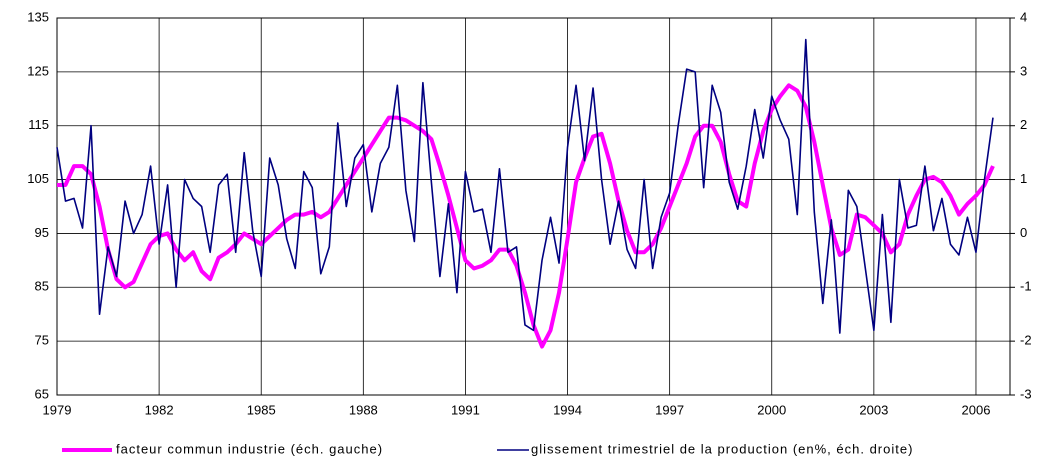 The height and width of the screenshot is (462, 1048). Describe the element at coordinates (159, 409) in the screenshot. I see `x-tick-label: 1982` at that location.